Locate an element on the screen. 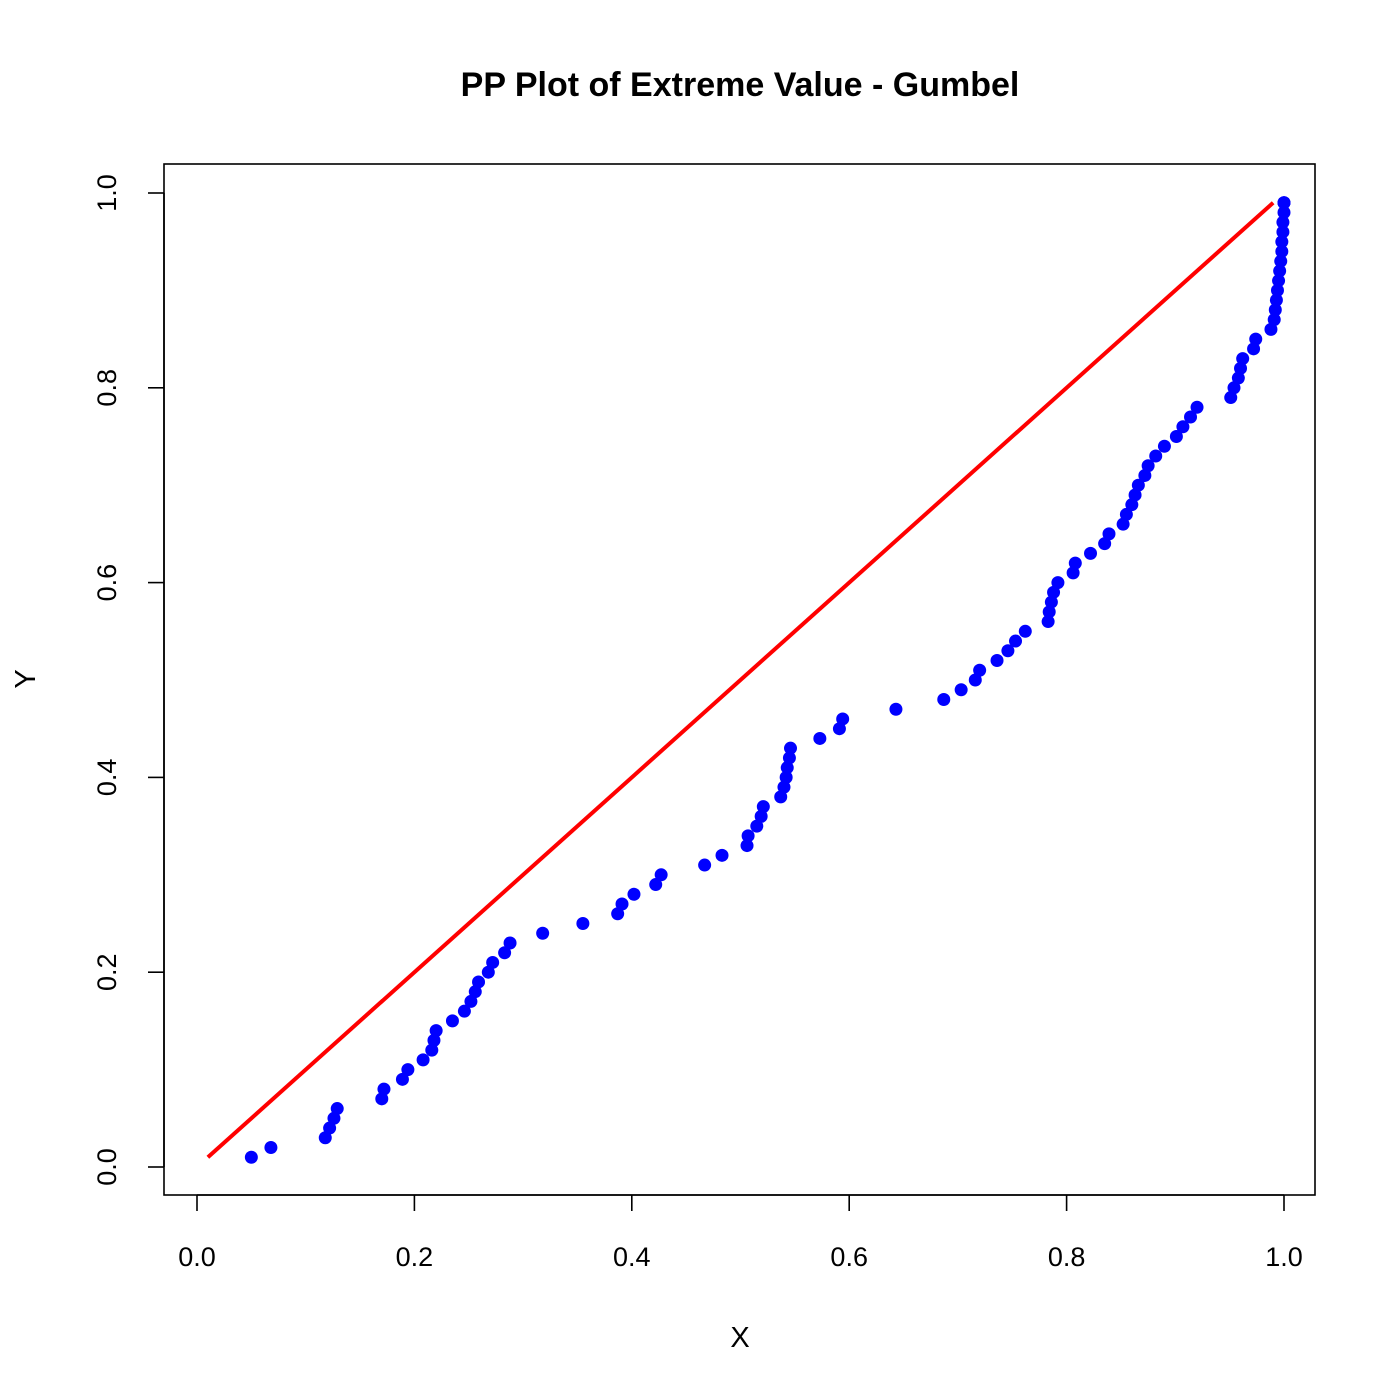  y-tick-label: 0.0 is located at coordinates (107, 1167).